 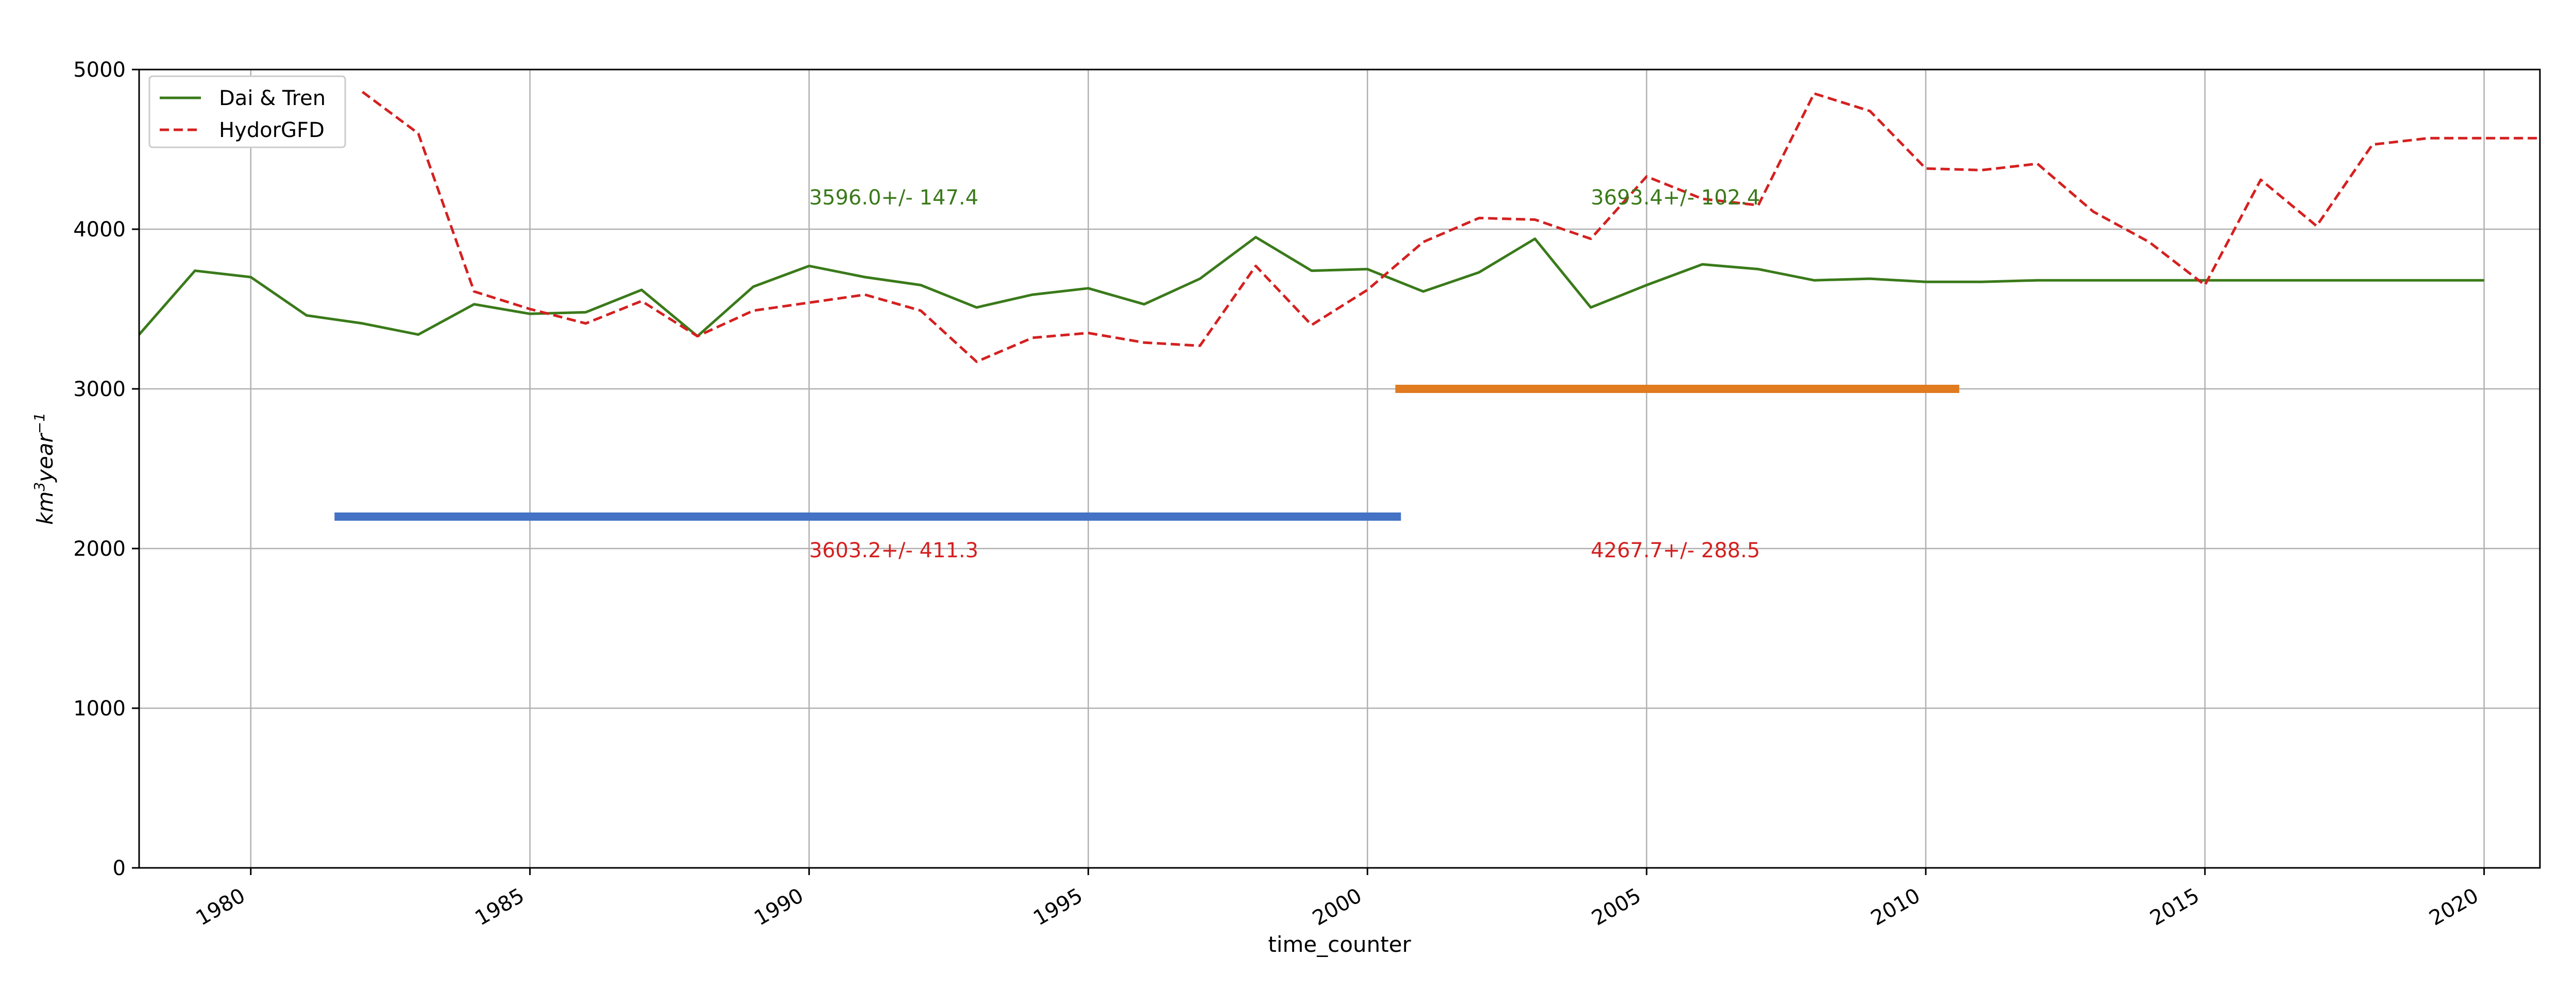 What do you see at coordinates (45, 458) in the screenshot?
I see `y-axis-title-mid: year` at bounding box center [45, 458].